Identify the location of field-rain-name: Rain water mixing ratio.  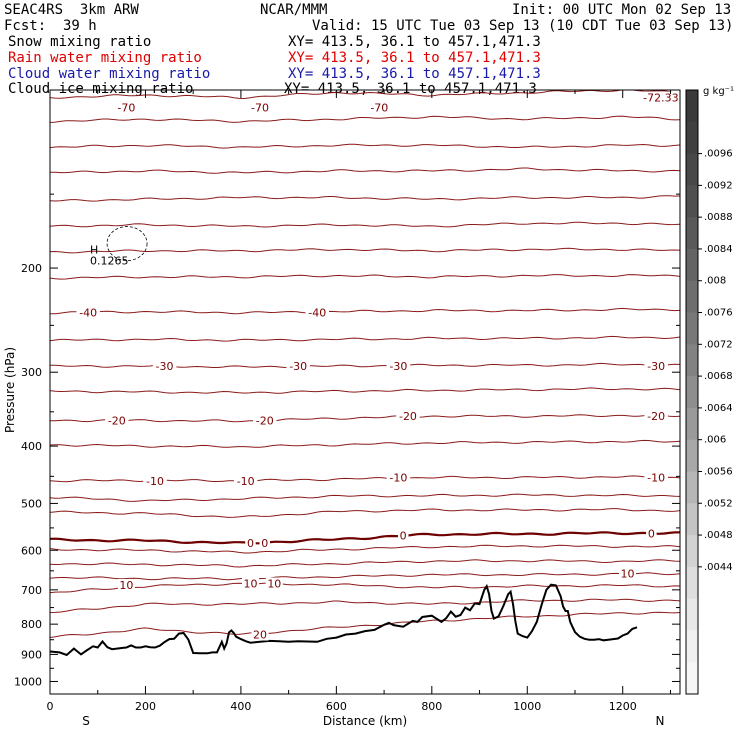
(105, 58).